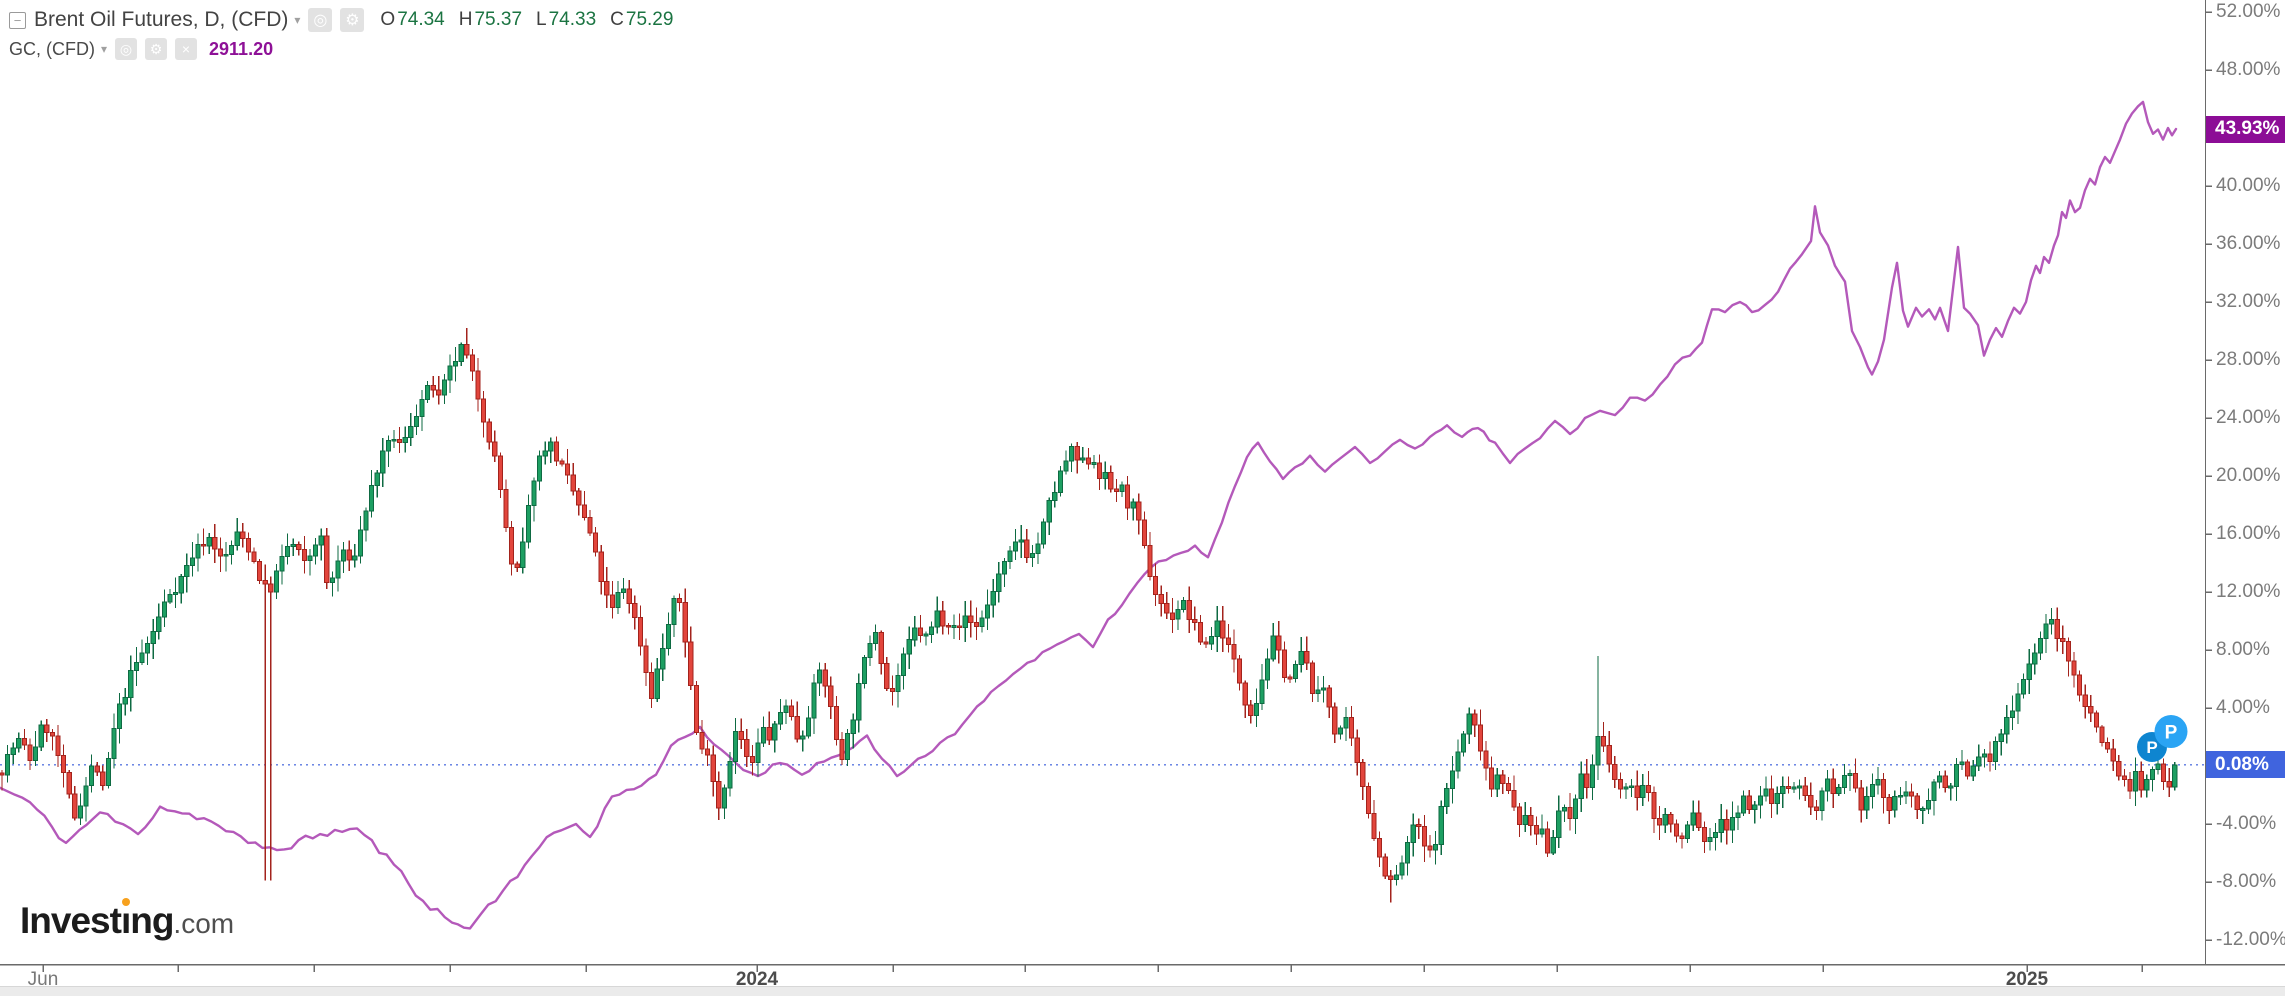 The height and width of the screenshot is (996, 2285). What do you see at coordinates (161, 19) in the screenshot?
I see `symbol-title: Brent Oil Futures, D, (CFD)` at bounding box center [161, 19].